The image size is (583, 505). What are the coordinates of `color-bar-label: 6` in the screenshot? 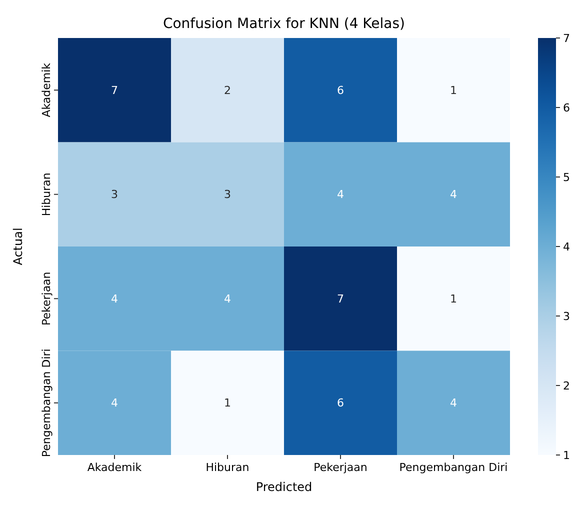 It's located at (566, 107).